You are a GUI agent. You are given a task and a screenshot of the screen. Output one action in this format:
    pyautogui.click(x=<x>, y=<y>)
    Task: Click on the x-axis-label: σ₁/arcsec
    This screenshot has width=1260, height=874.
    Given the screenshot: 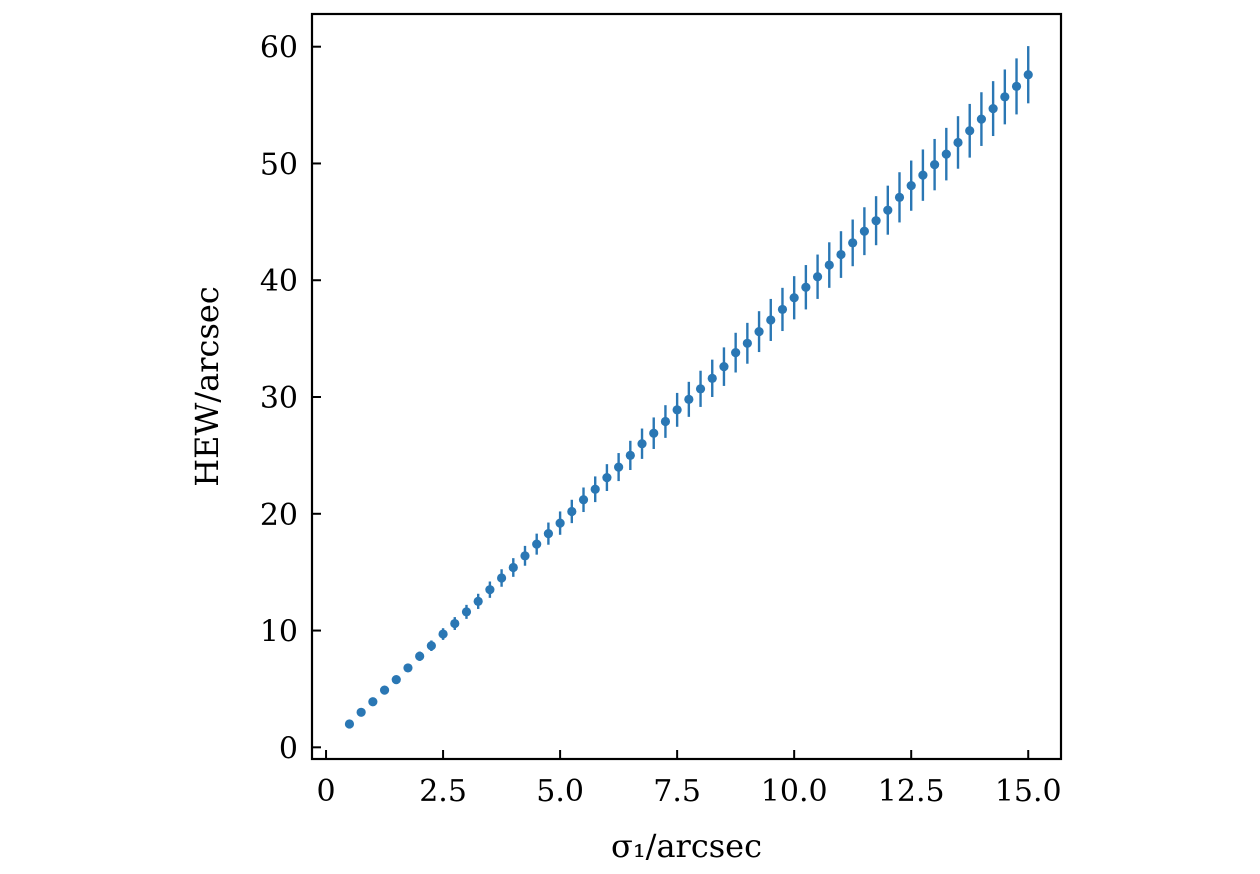 What is the action you would take?
    pyautogui.click(x=686, y=846)
    